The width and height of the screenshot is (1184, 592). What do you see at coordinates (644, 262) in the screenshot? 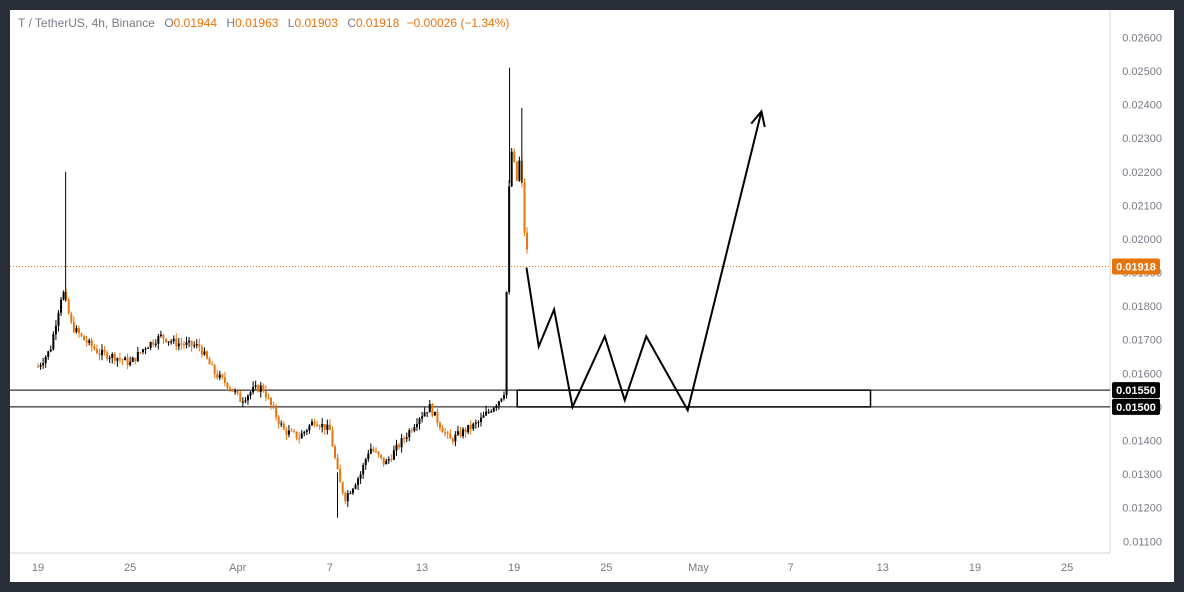
I see `projection-path` at bounding box center [644, 262].